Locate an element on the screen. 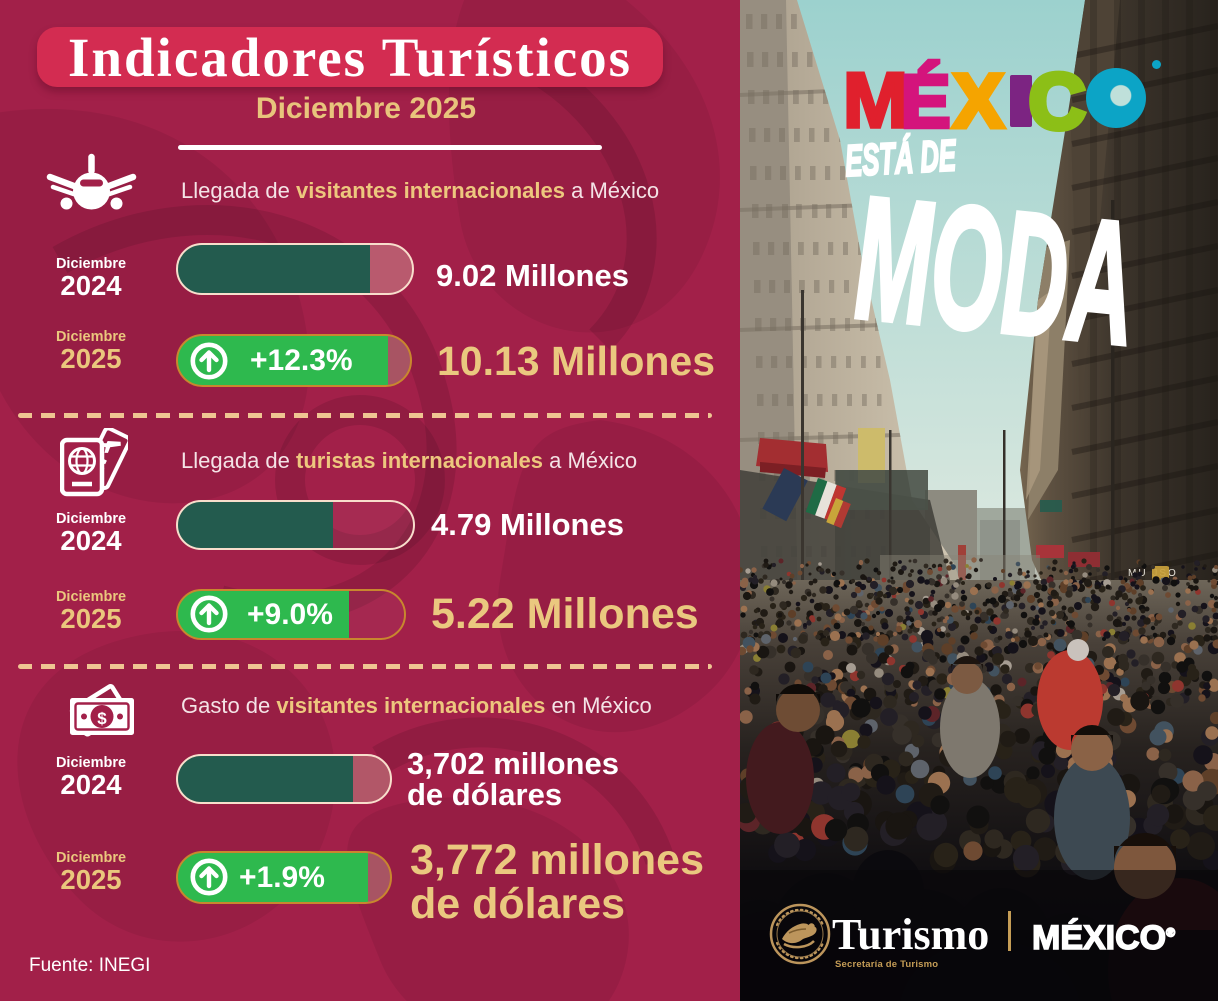 This screenshot has width=1218, height=1001. svg-text: MU JSO is located at coordinates (1153, 573).